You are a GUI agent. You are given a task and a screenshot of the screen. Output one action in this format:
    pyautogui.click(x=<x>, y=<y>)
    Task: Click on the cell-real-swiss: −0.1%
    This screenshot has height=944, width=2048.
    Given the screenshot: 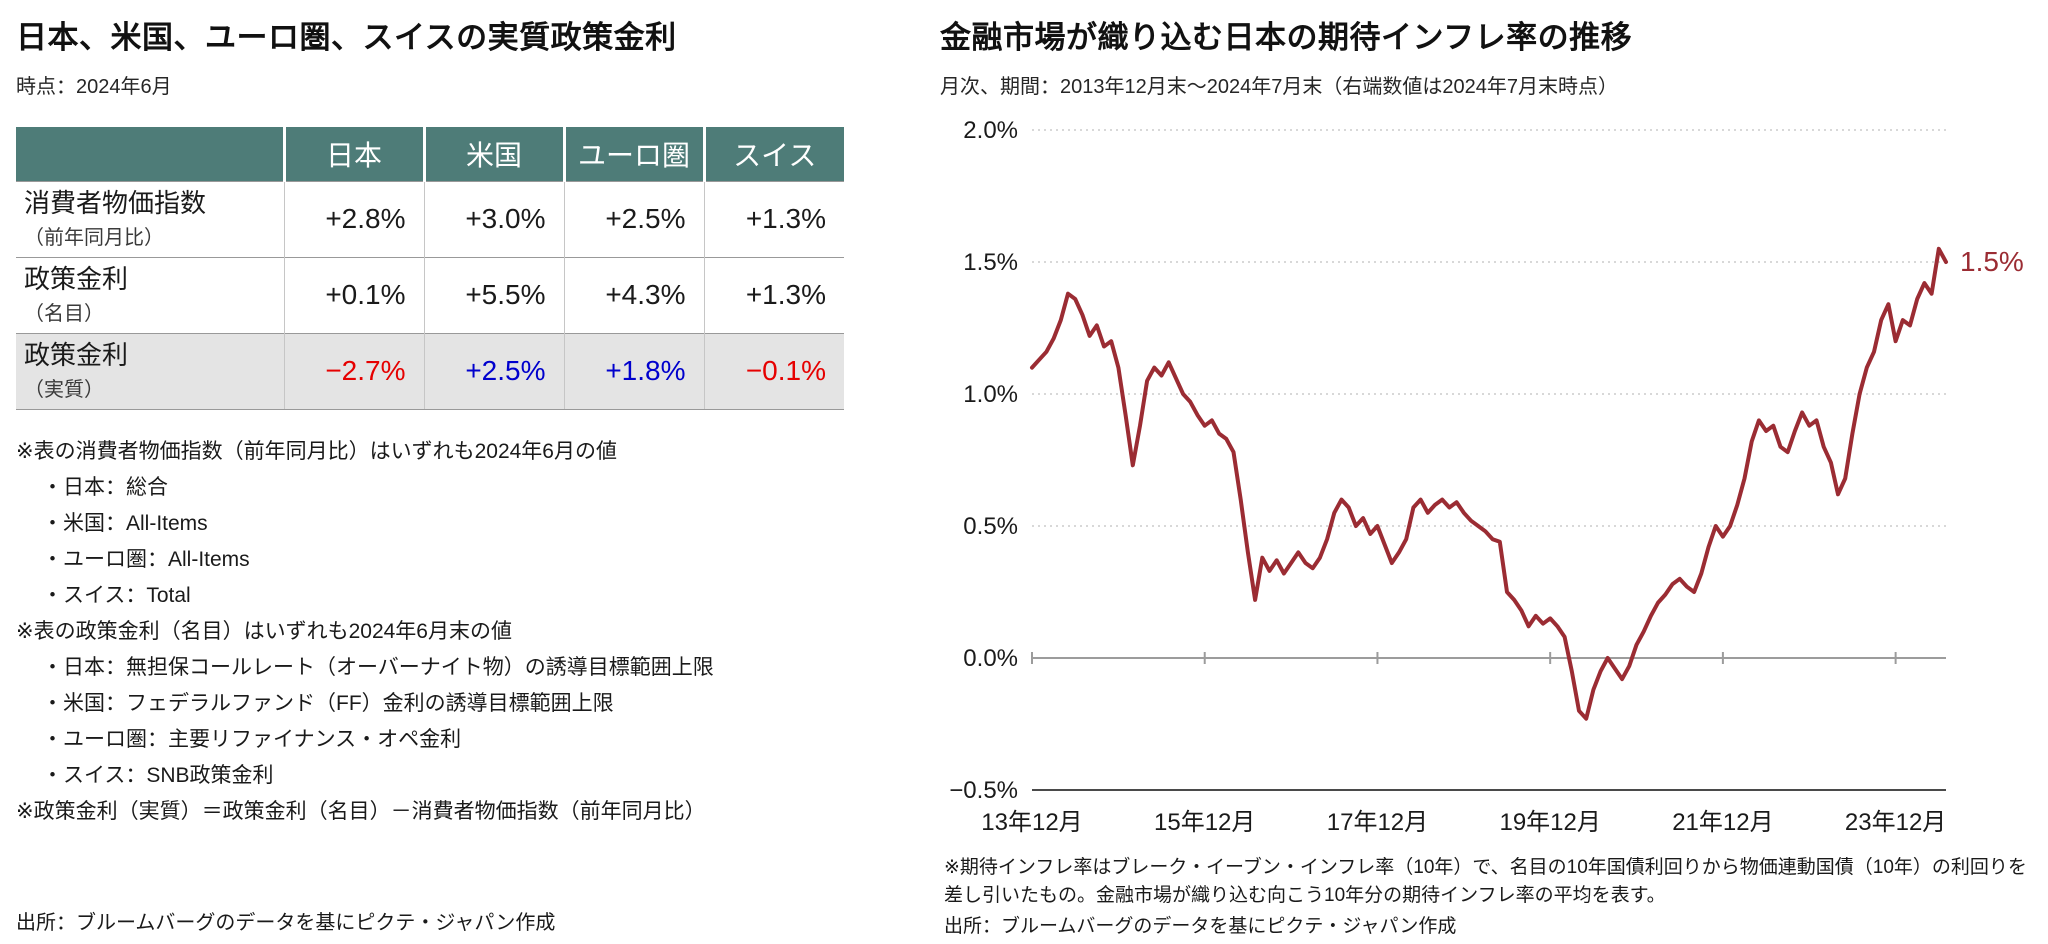 What is the action you would take?
    pyautogui.click(x=773, y=371)
    